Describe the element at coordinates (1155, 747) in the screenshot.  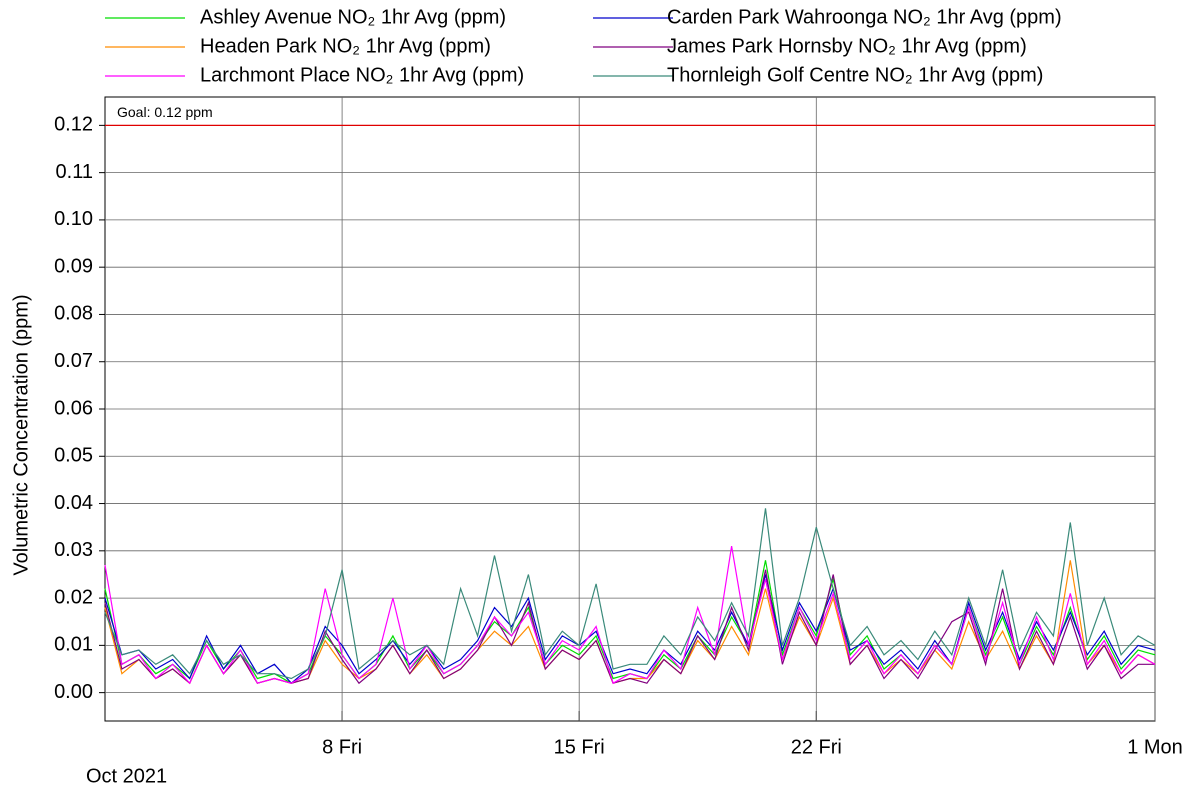
I see `x-tick-label: 1 Mon` at that location.